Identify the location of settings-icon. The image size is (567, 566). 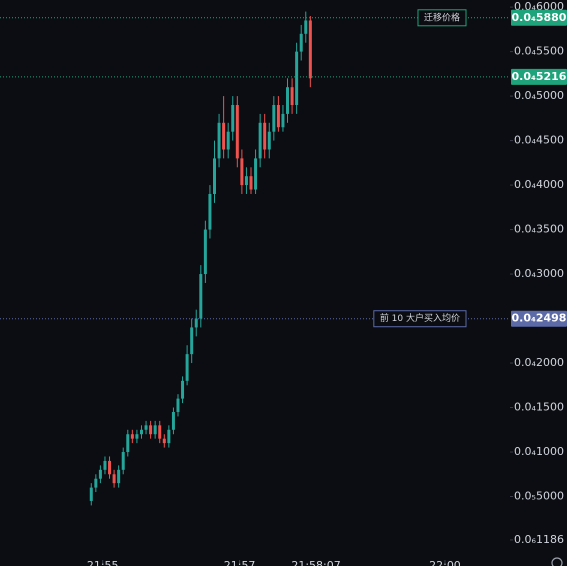
(557, 561).